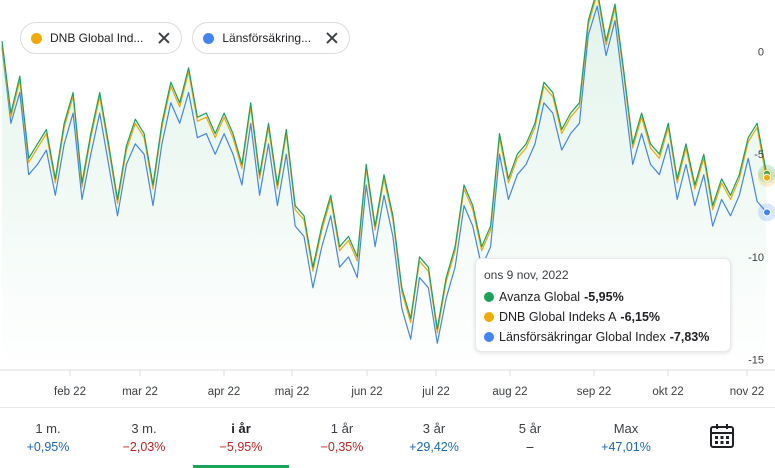 The width and height of the screenshot is (775, 468). What do you see at coordinates (558, 317) in the screenshot?
I see `tooltip-series-name: DNB Global Indeks A` at bounding box center [558, 317].